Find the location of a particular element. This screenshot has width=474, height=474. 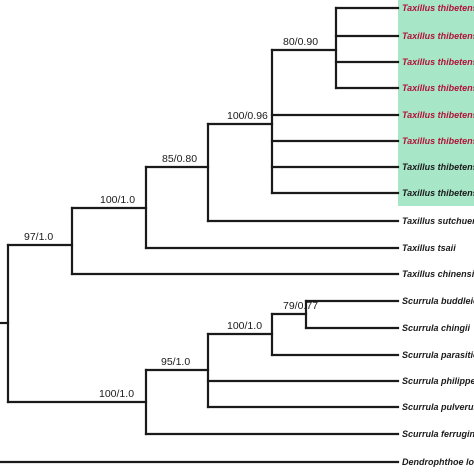

taxon-label: Scurrula philippensis is located at coordinates (438, 381).